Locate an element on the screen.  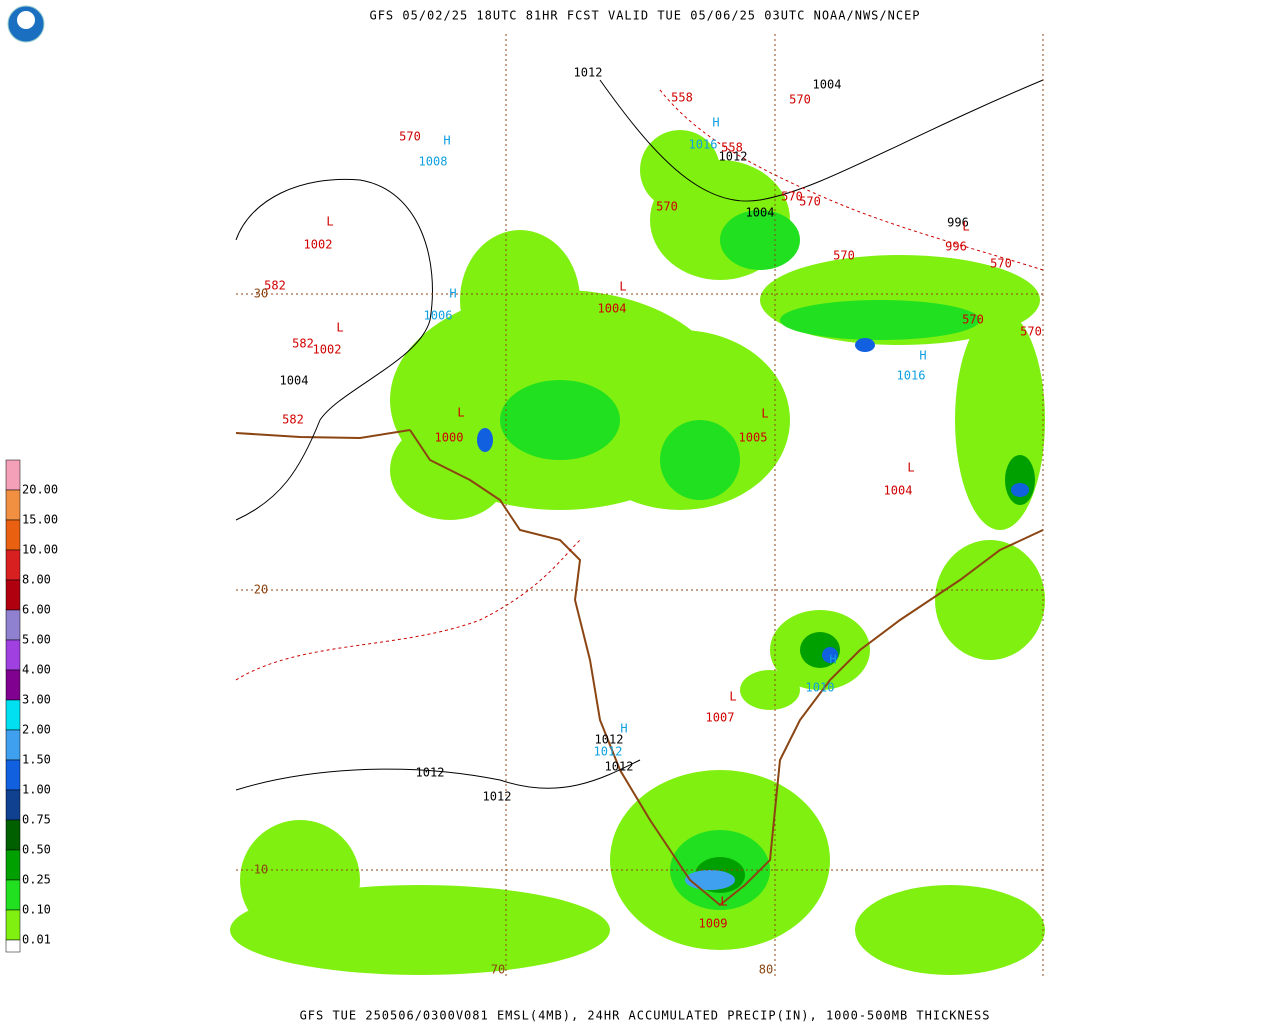
border is located at coordinates (323, 434).